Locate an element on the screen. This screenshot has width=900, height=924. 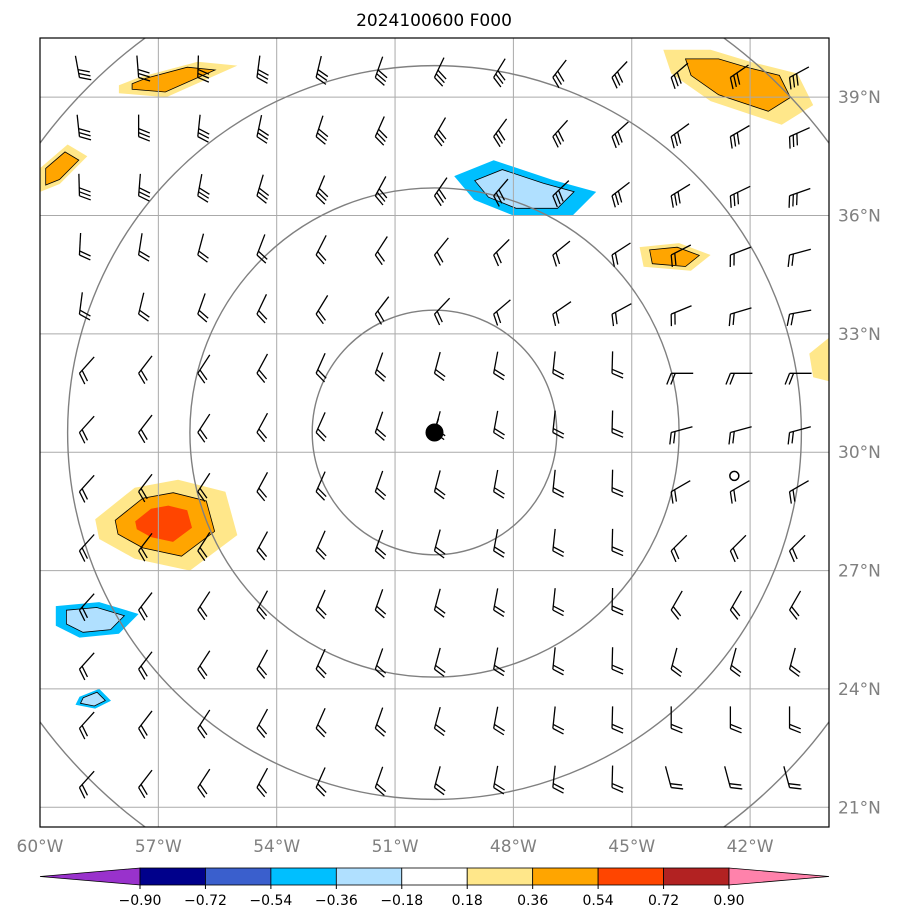
colorbar-label-4: −0.18 is located at coordinates (401, 901).